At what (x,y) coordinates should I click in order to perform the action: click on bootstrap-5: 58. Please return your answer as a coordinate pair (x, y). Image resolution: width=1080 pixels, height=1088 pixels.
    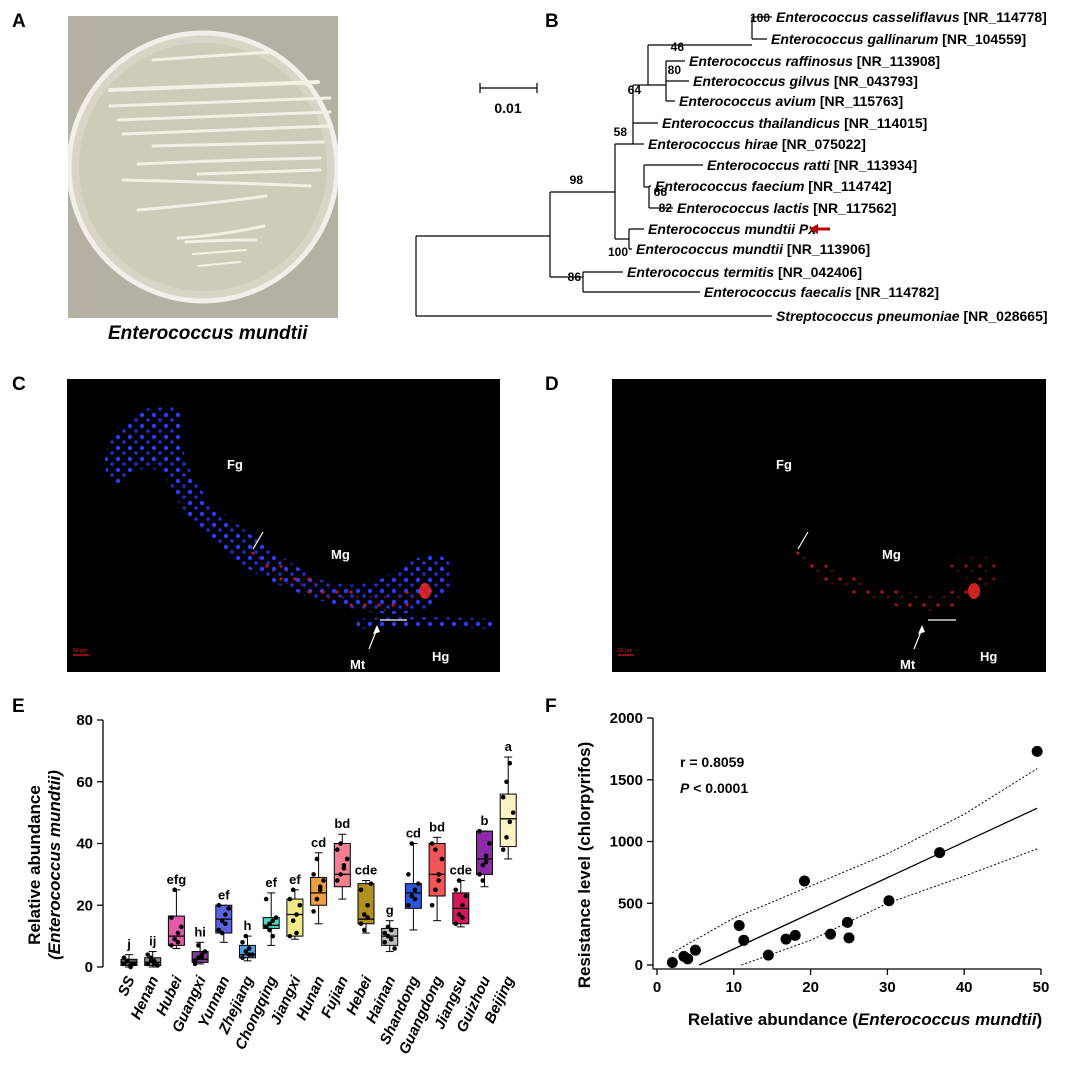
    Looking at the image, I should click on (621, 132).